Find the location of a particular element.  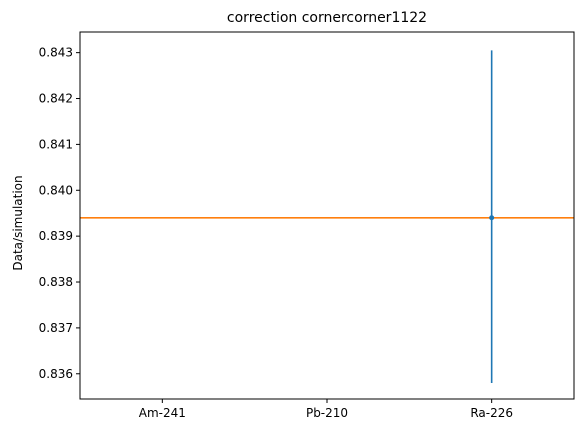

chart-title: correction cornercorner1122 is located at coordinates (327, 18).